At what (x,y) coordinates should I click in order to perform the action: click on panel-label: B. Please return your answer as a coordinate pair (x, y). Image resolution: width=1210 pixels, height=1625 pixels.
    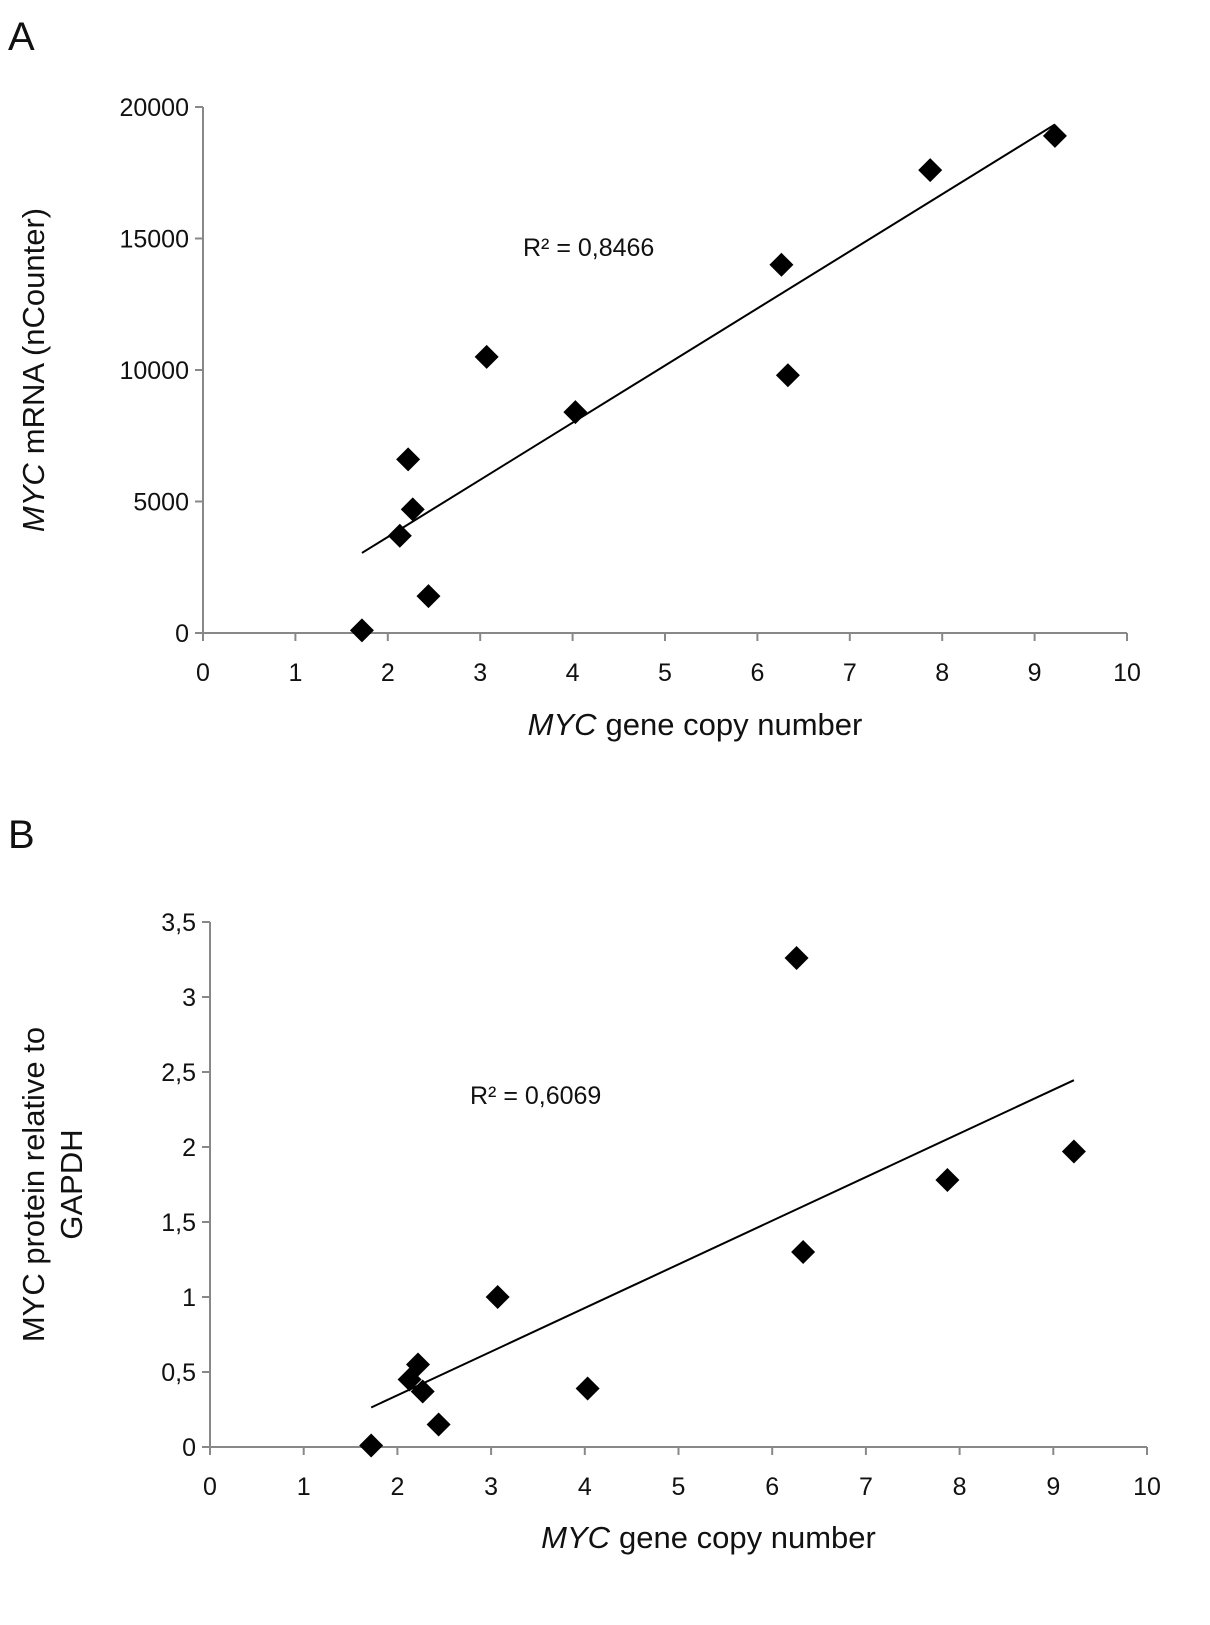
    Looking at the image, I should click on (21, 835).